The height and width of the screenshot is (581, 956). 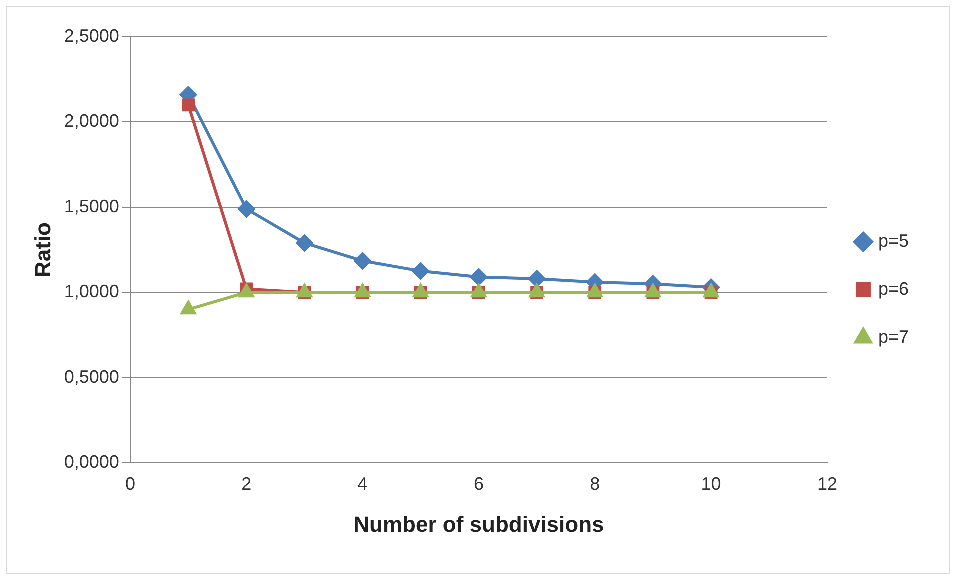 What do you see at coordinates (595, 484) in the screenshot?
I see `x-tick-label: 8` at bounding box center [595, 484].